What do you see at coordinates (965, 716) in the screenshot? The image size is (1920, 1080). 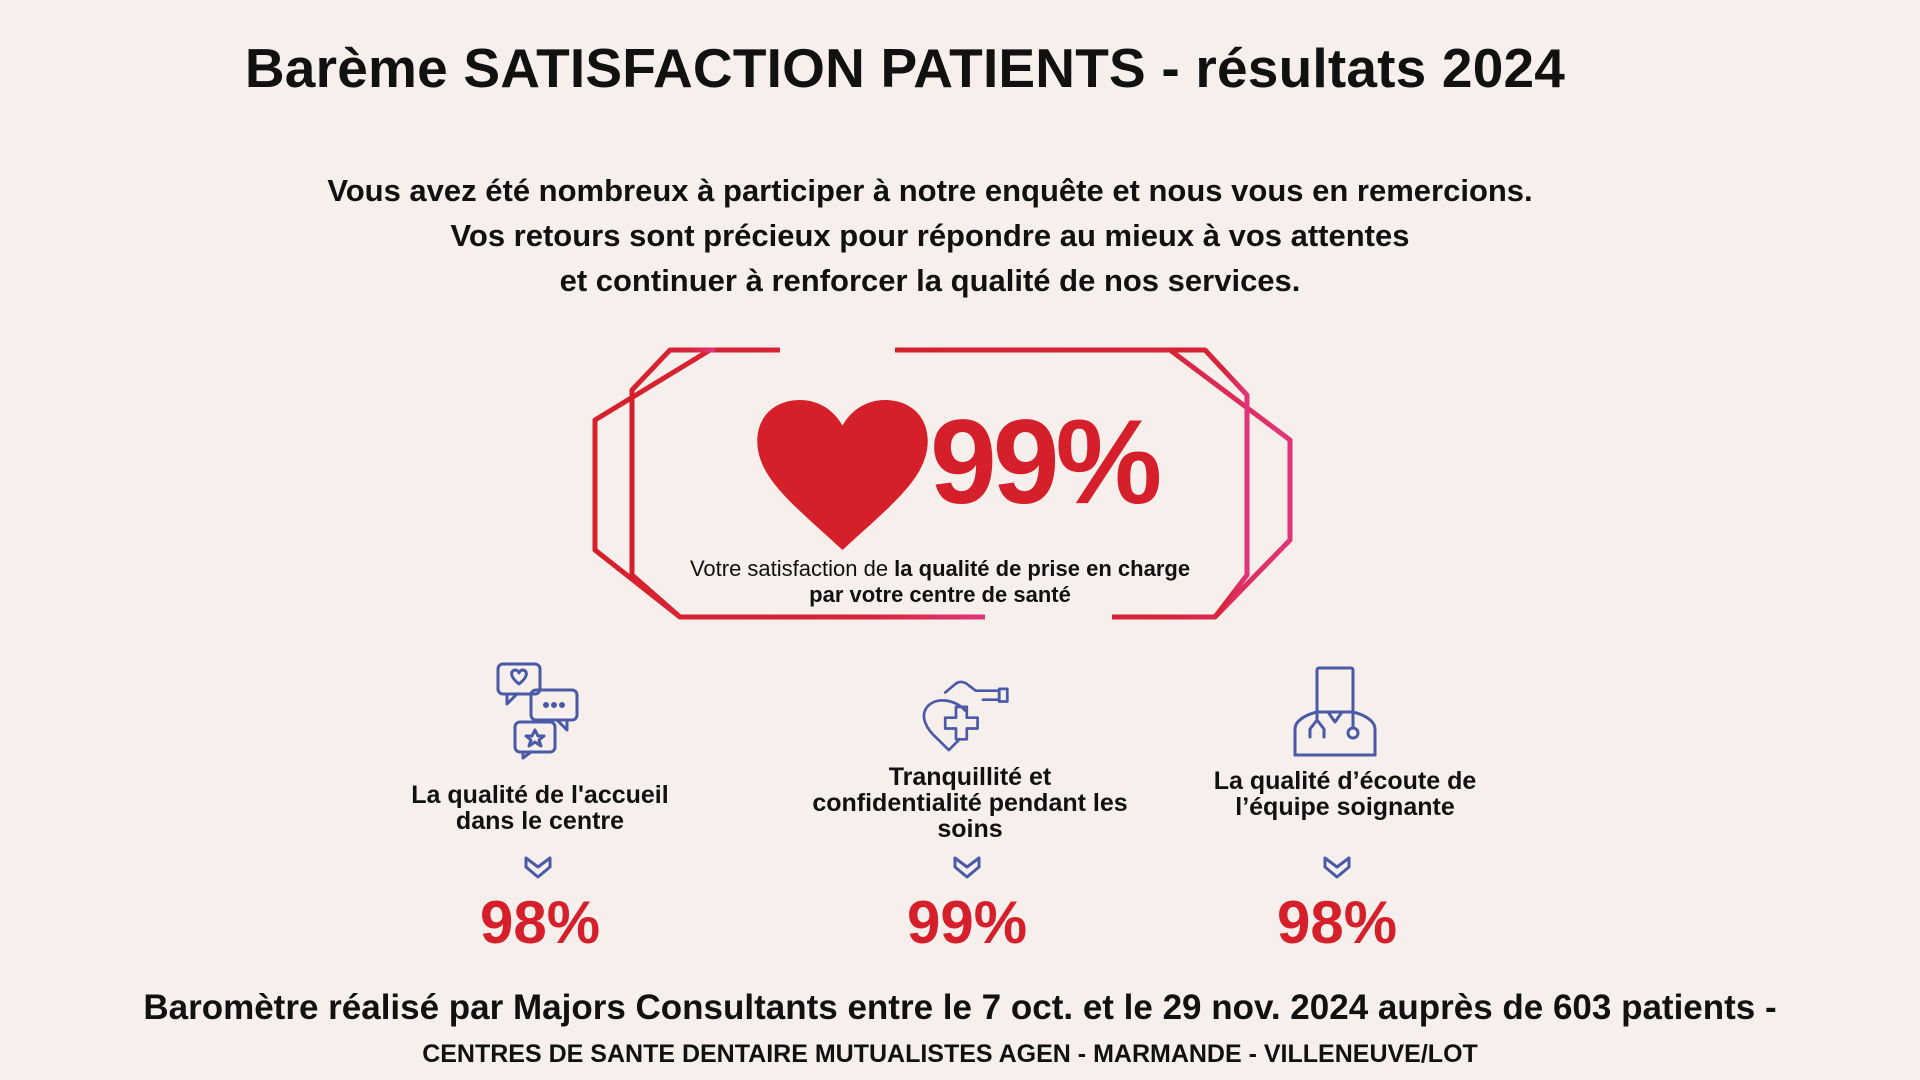 I see `hand-care-icon` at bounding box center [965, 716].